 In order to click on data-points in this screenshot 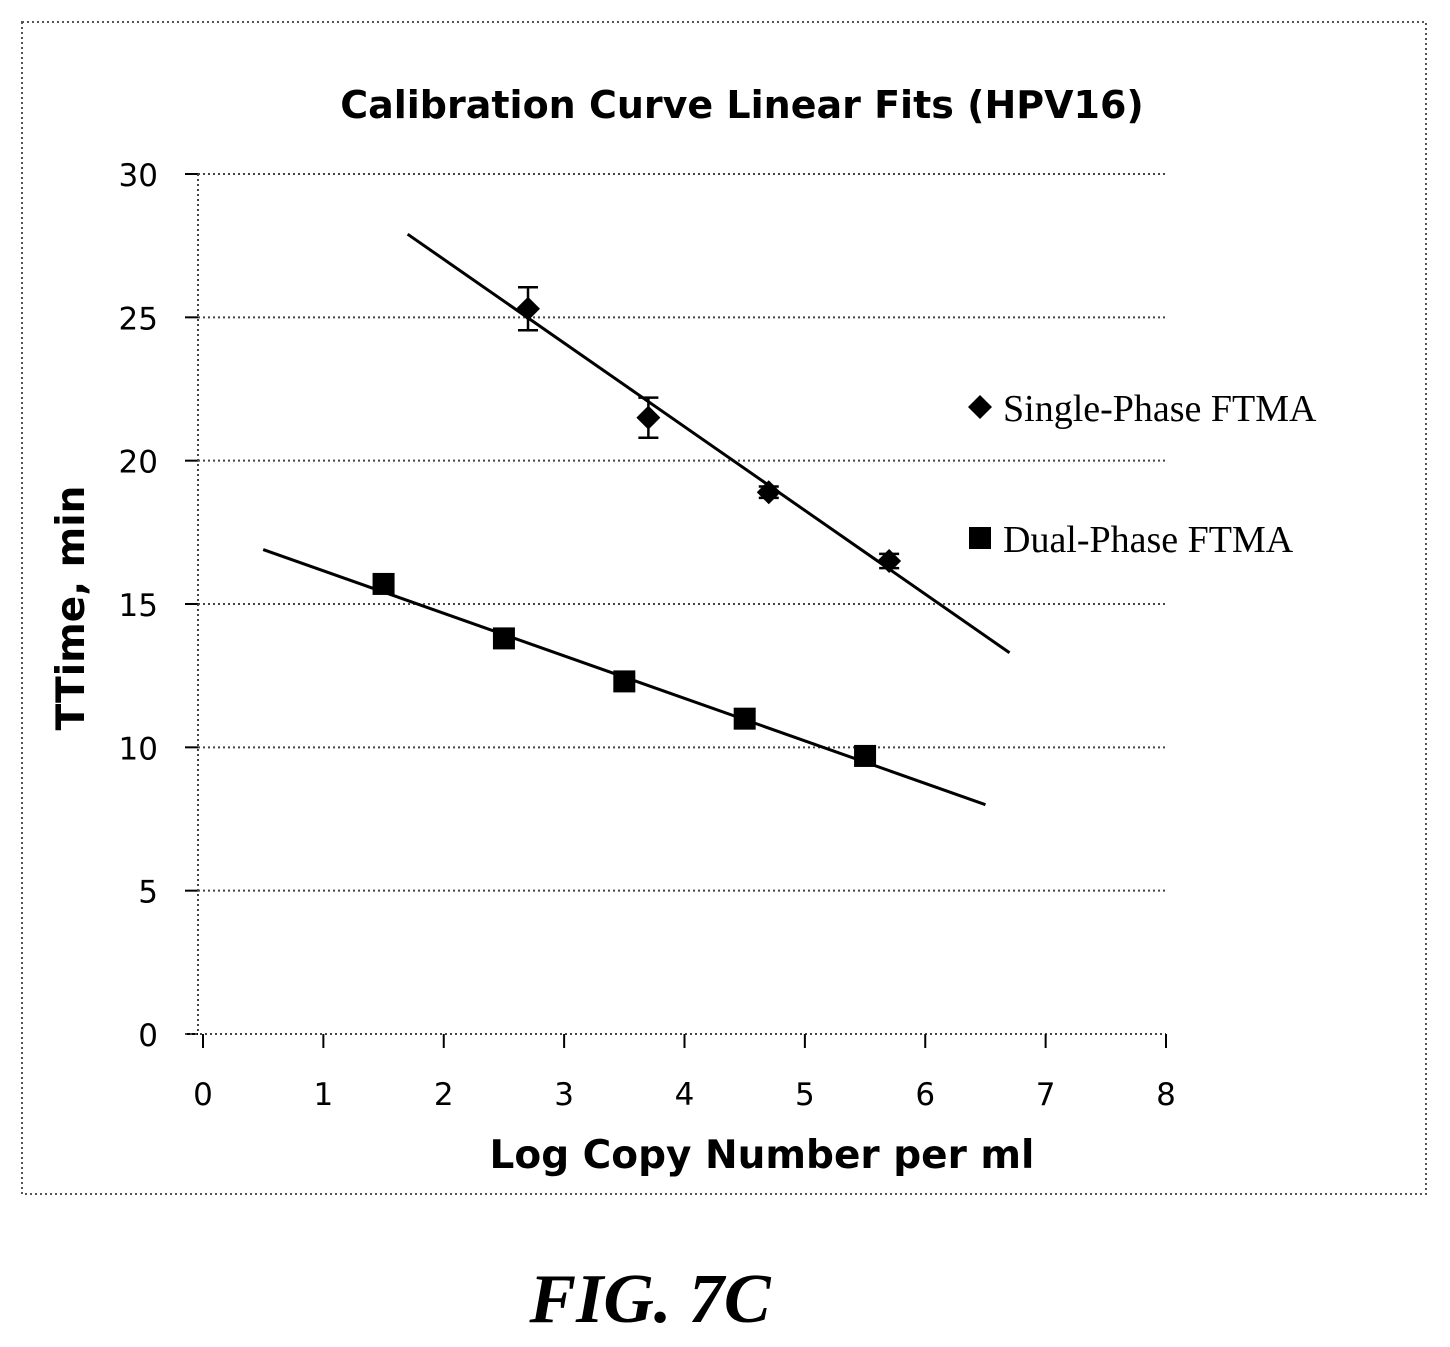, I will do `click(637, 526)`.